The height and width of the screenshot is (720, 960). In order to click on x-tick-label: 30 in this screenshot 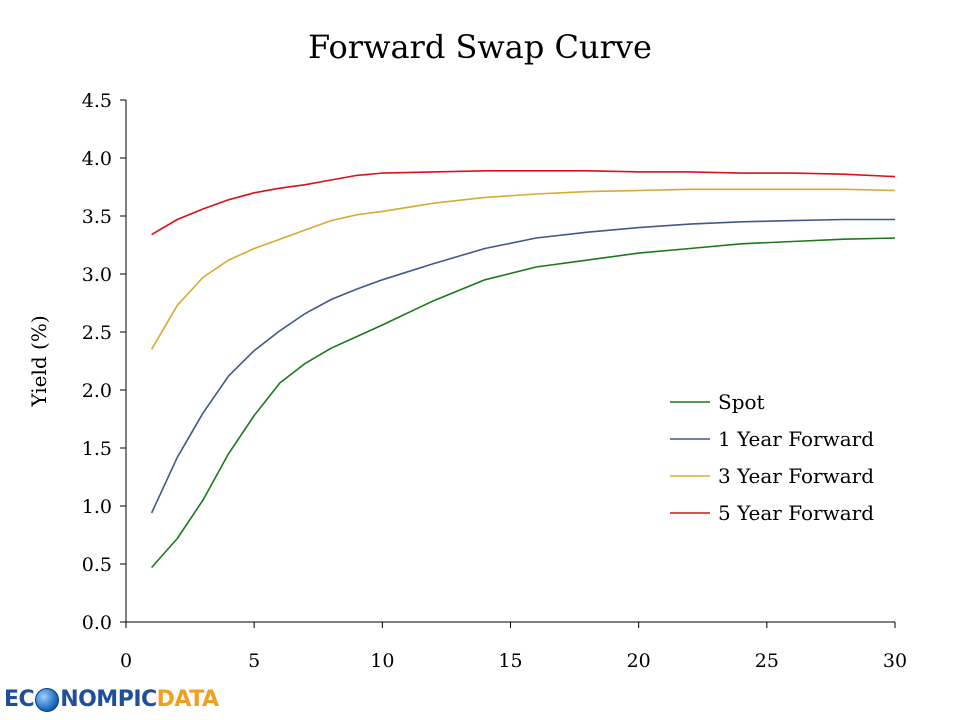, I will do `click(895, 661)`.